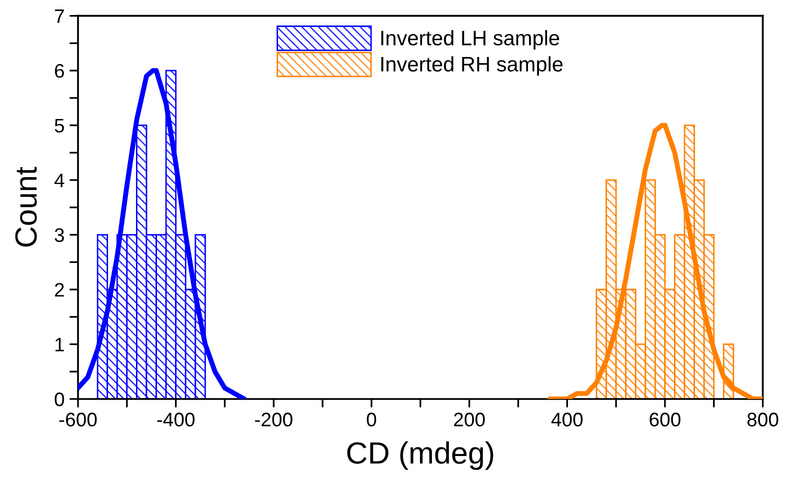 The width and height of the screenshot is (788, 495). I want to click on legend-label: Inverted LH sample, so click(470, 40).